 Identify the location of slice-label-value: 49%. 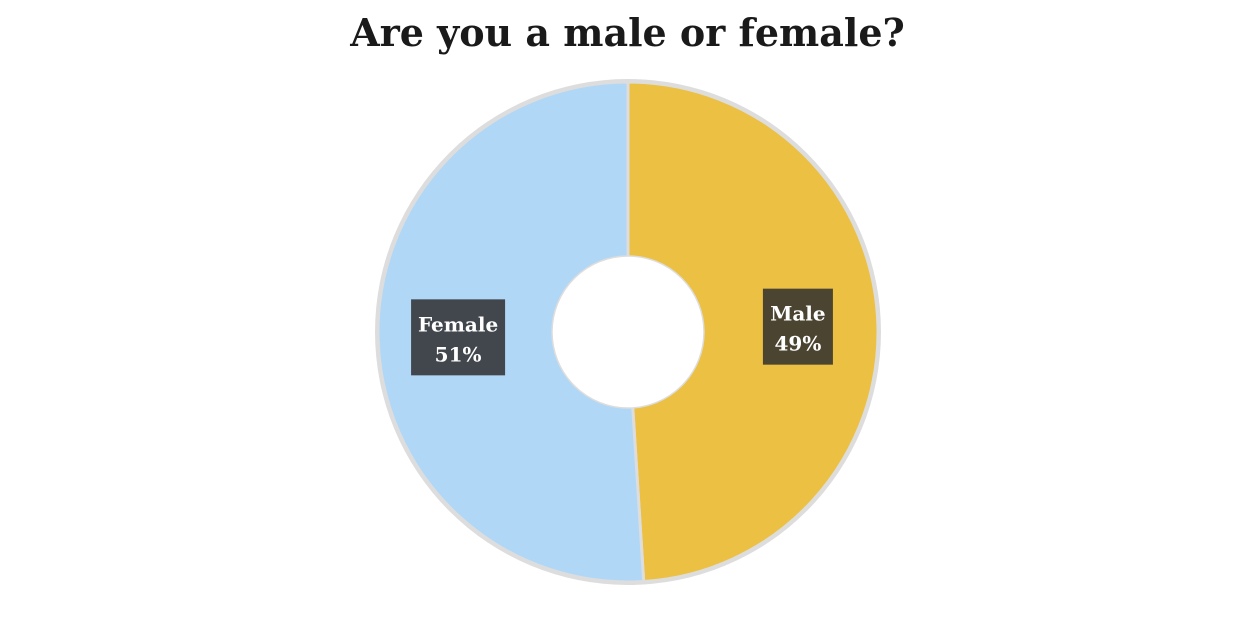
(797, 344).